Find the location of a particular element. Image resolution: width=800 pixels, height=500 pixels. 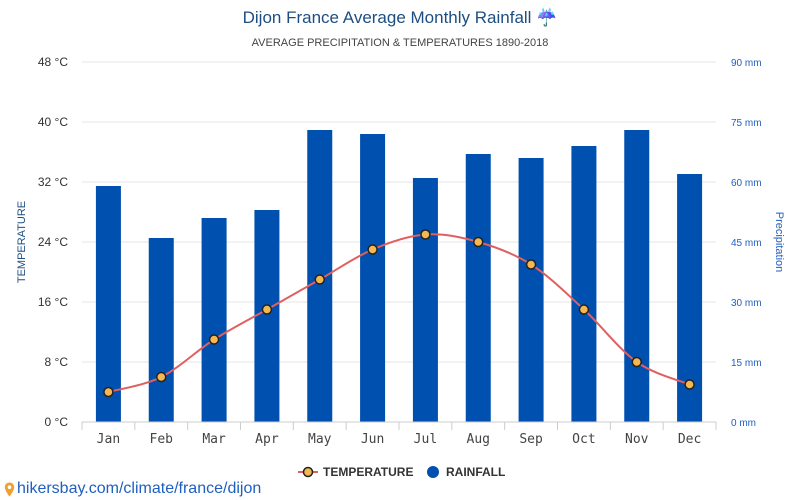

temperature-point-jun is located at coordinates (372, 249).